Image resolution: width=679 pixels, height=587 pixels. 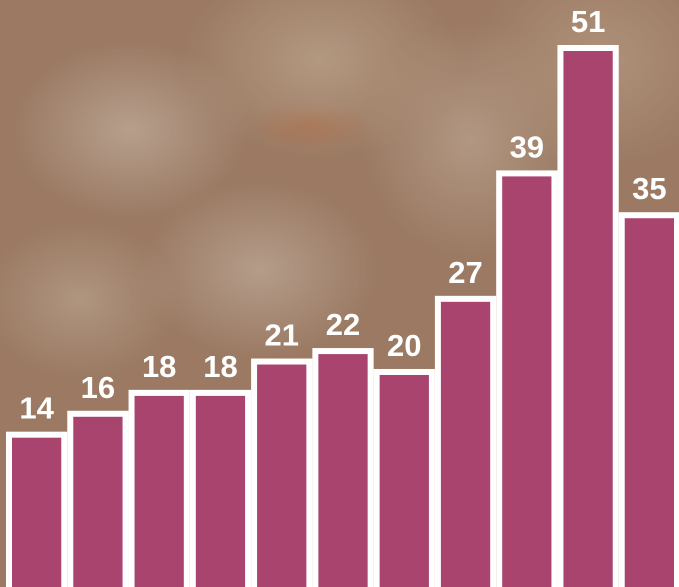 What do you see at coordinates (343, 324) in the screenshot?
I see `value-label: 22` at bounding box center [343, 324].